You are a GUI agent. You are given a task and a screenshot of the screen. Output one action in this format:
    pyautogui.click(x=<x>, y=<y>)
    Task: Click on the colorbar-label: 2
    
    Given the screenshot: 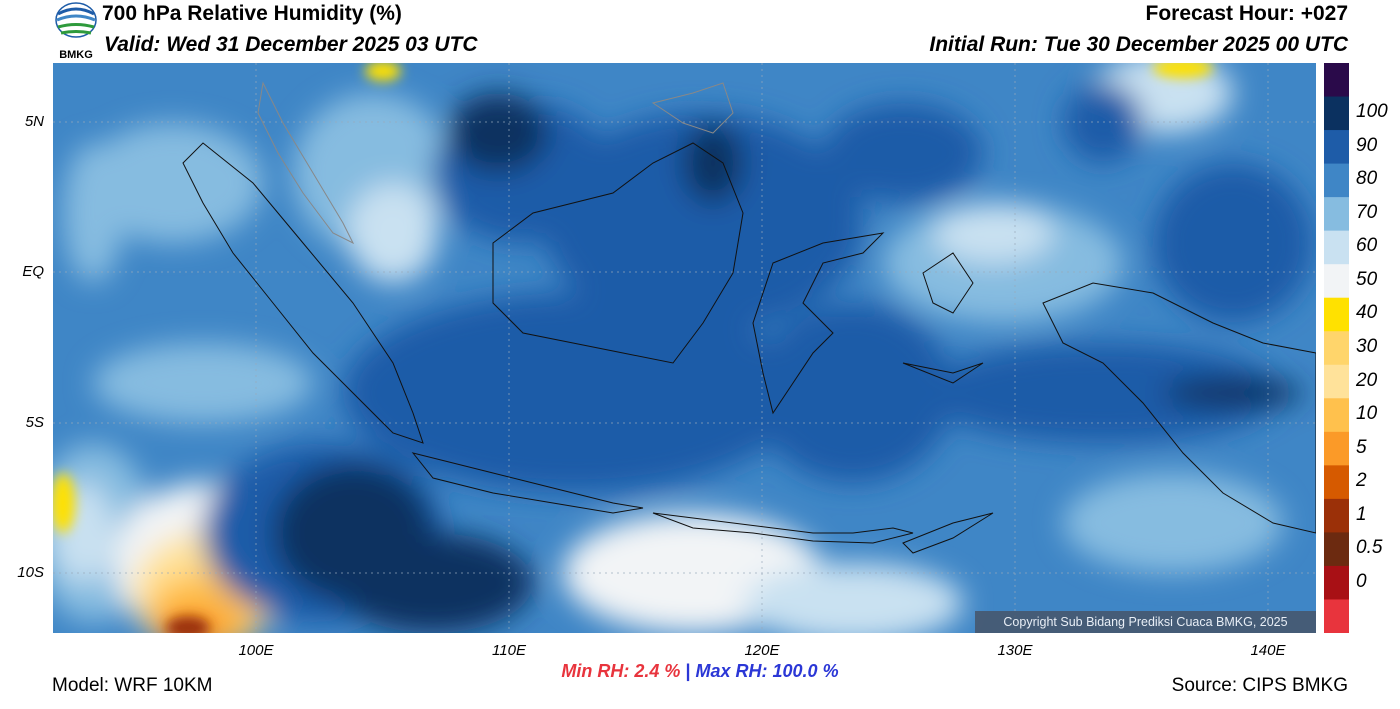 What is the action you would take?
    pyautogui.click(x=1361, y=481)
    